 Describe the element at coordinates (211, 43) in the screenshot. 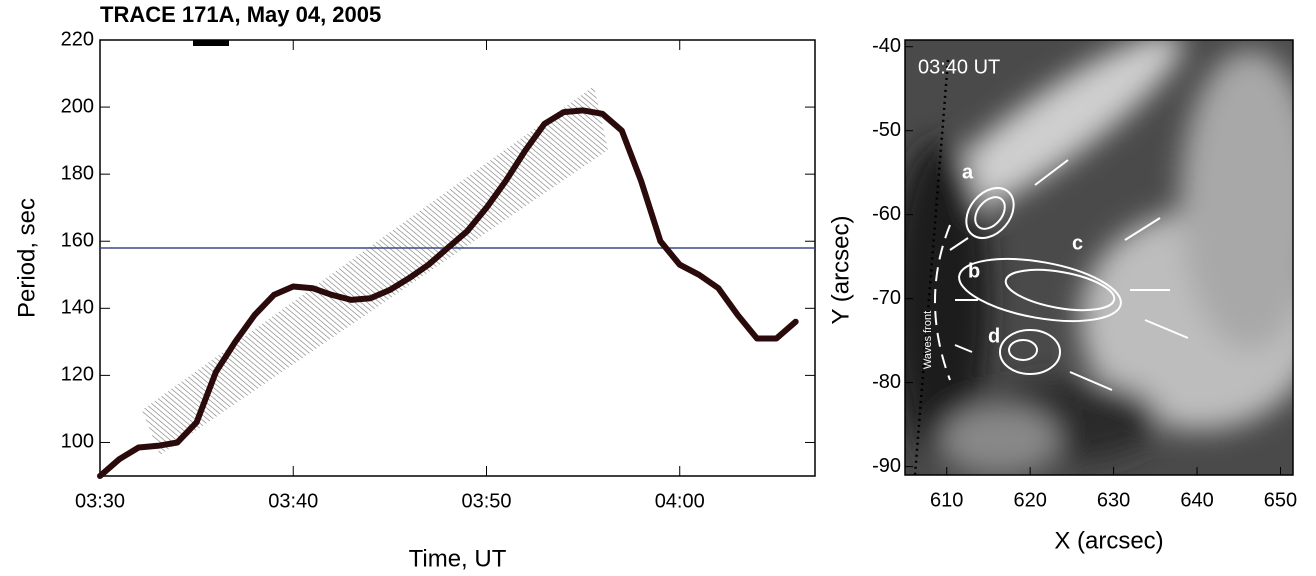

I see `interval-bar` at that location.